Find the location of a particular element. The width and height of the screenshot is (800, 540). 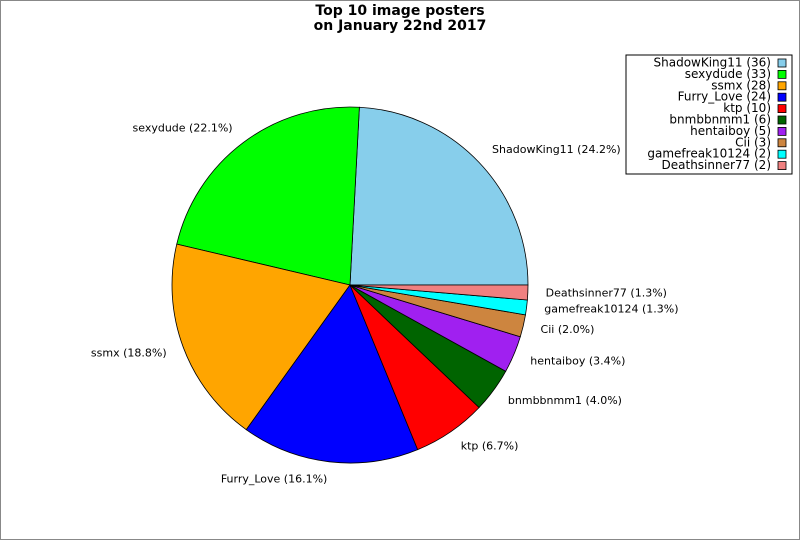

slice-label: Deathsinner77 (1.3%) is located at coordinates (606, 292).